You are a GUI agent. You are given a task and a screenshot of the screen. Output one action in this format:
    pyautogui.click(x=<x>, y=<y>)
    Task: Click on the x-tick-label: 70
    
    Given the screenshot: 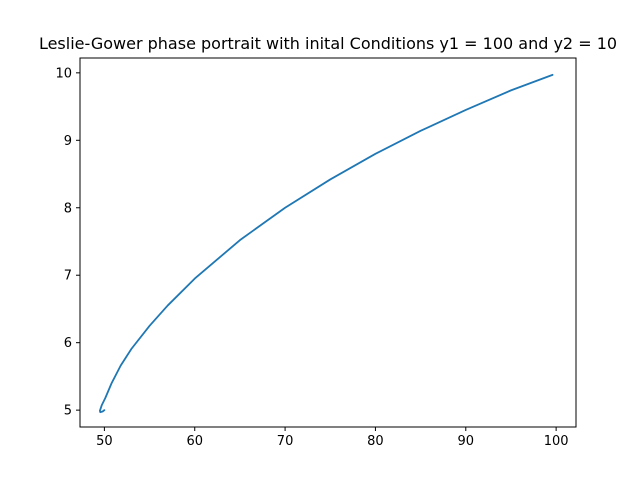 What is the action you would take?
    pyautogui.click(x=285, y=441)
    